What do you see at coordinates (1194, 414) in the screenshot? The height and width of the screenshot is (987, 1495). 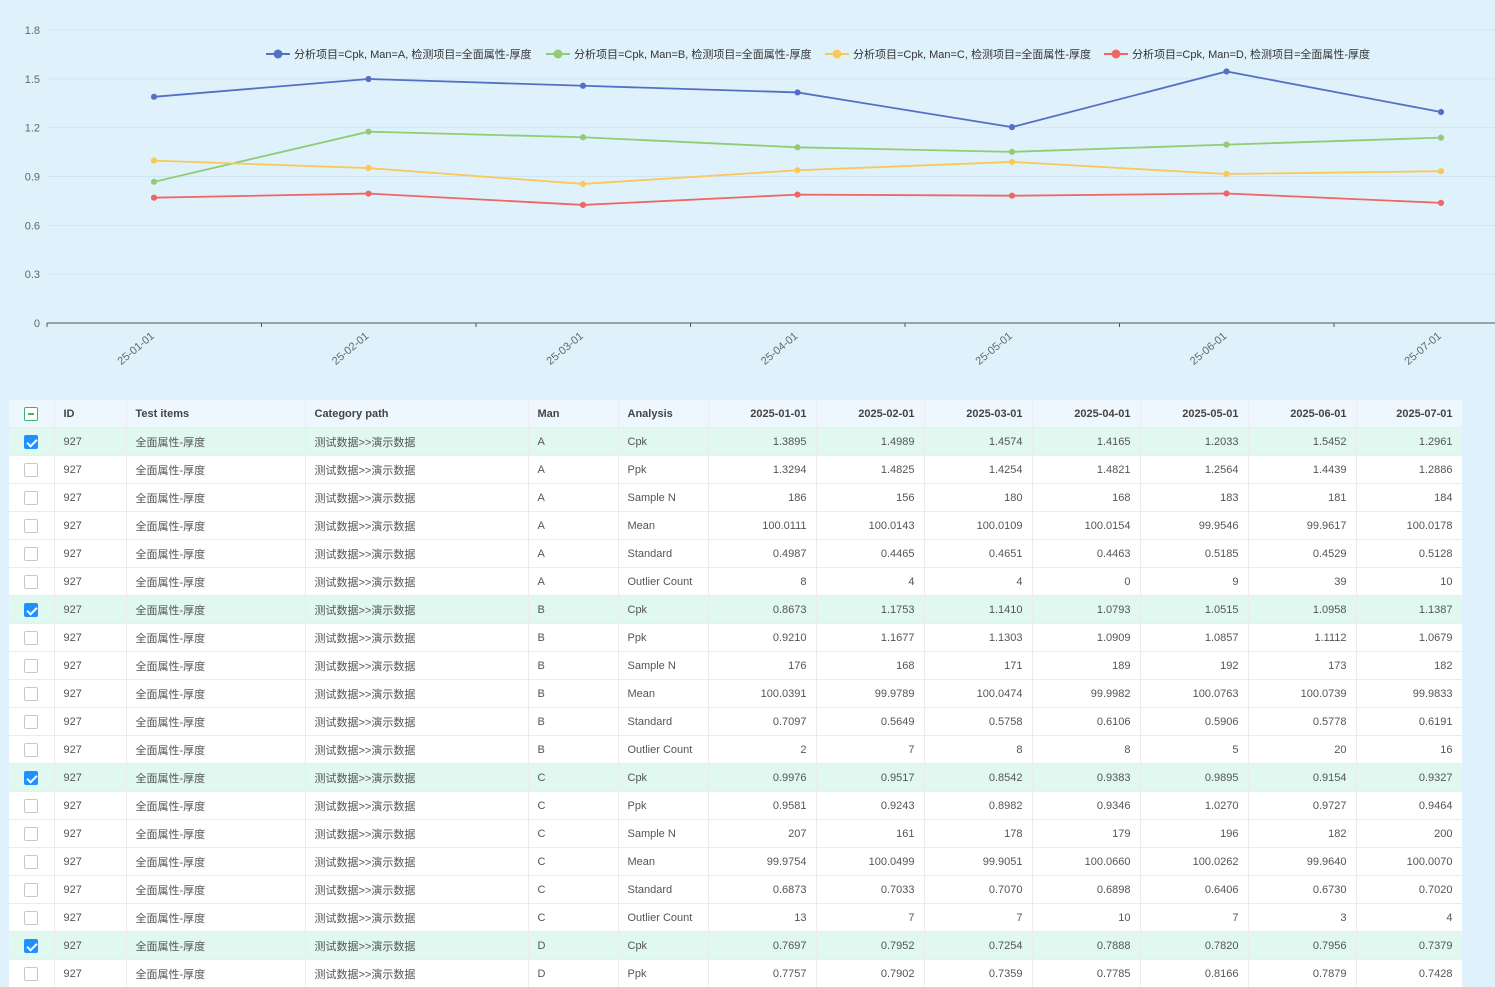 I see `header-2025-05-01: 2025-05-01` at bounding box center [1194, 414].